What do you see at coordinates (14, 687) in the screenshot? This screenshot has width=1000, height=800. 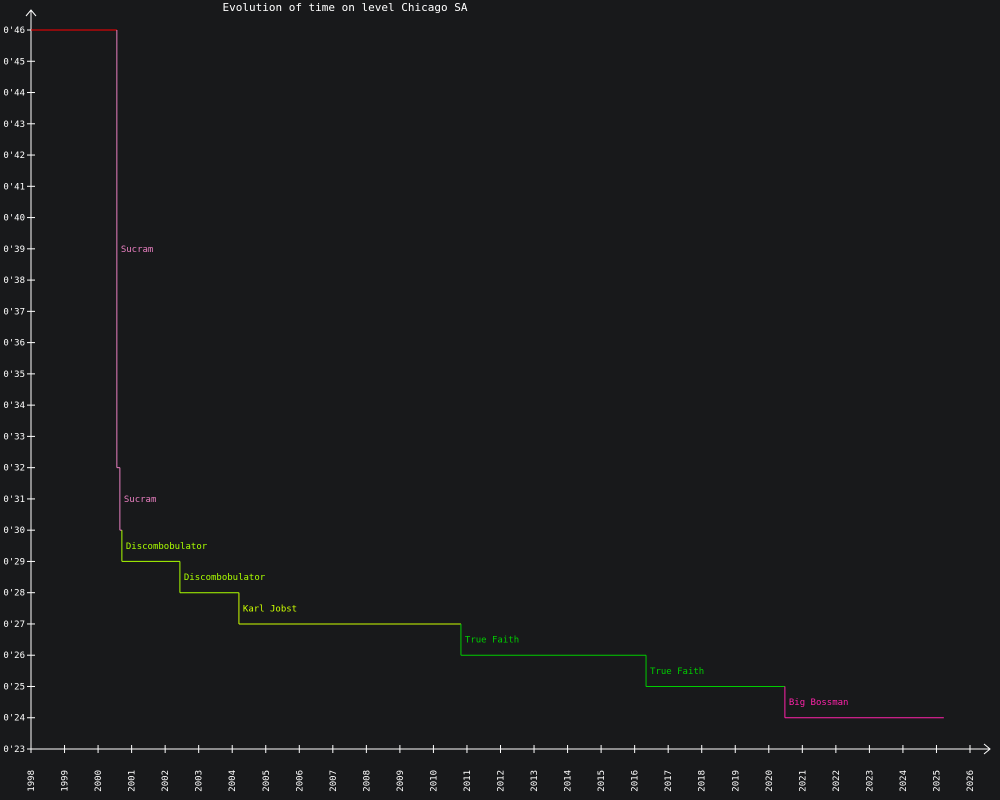 I see `y-tick-label: 0'25` at bounding box center [14, 687].